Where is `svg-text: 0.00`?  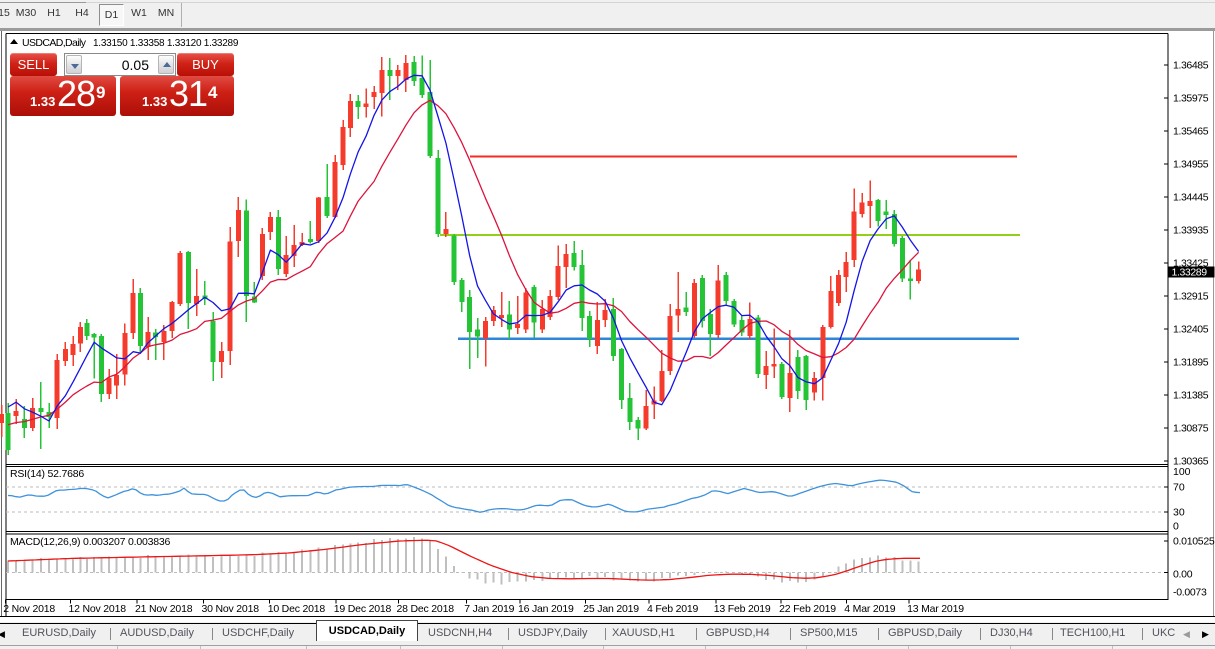 svg-text: 0.00 is located at coordinates (1183, 574).